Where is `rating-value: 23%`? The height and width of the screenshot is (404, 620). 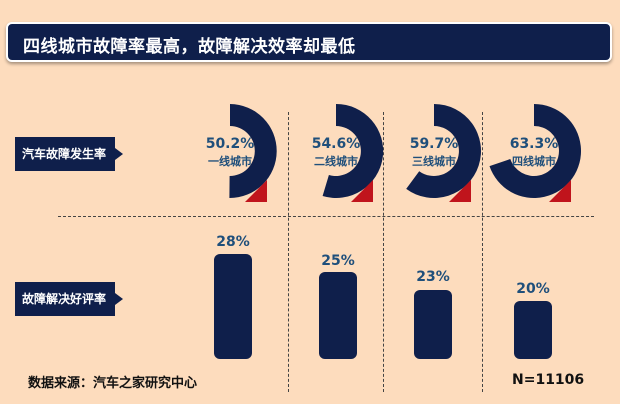 rating-value: 23% is located at coordinates (433, 277).